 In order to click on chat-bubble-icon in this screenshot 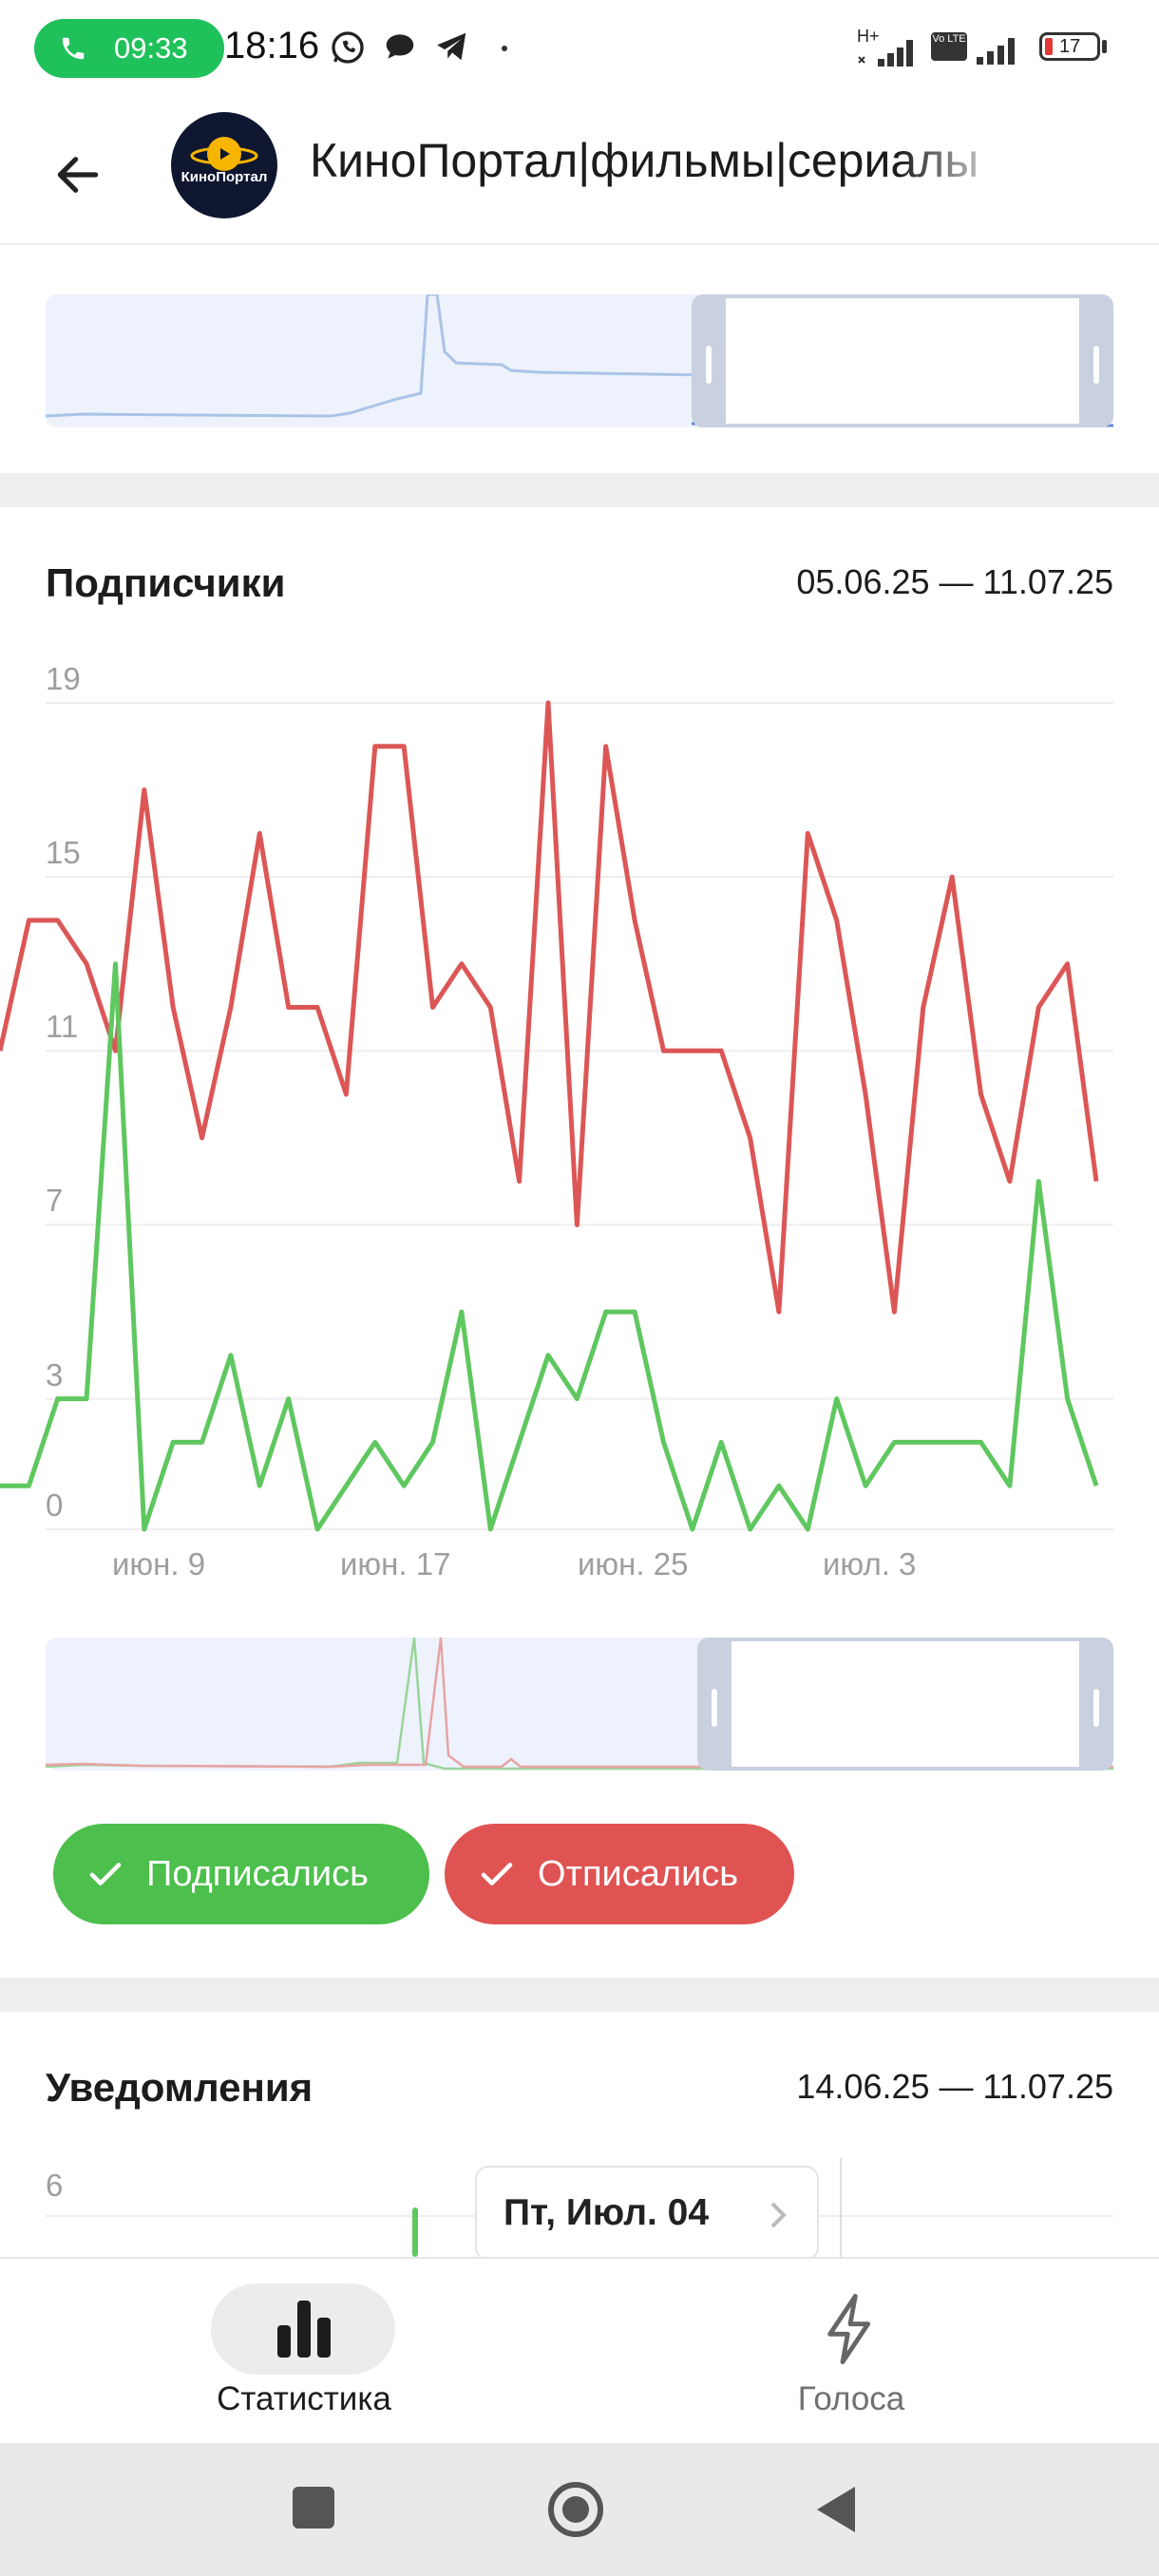, I will do `click(400, 46)`.